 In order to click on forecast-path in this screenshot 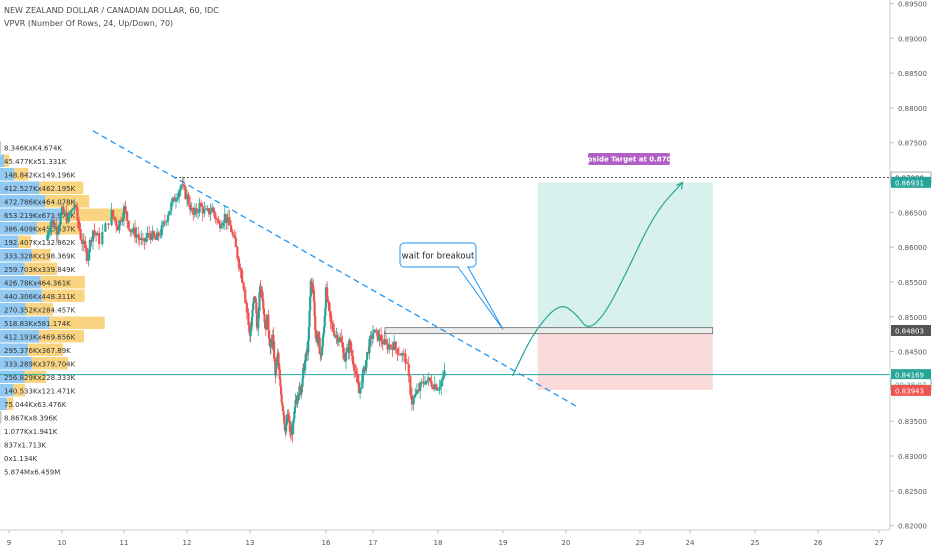, I will do `click(597, 279)`.